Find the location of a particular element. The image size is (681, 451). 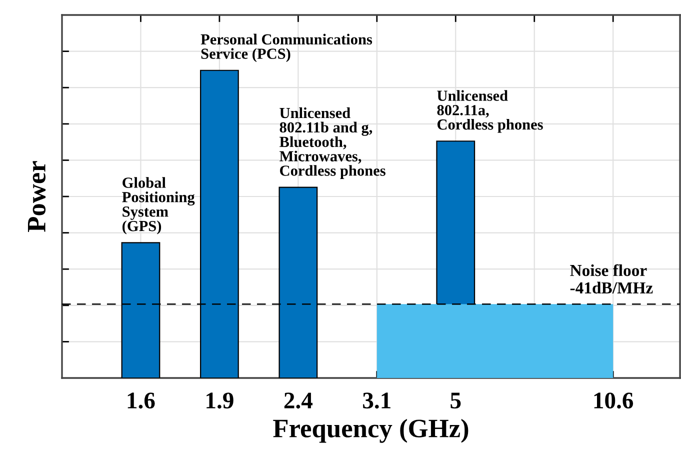

x-tick-label: 5 is located at coordinates (455, 400).